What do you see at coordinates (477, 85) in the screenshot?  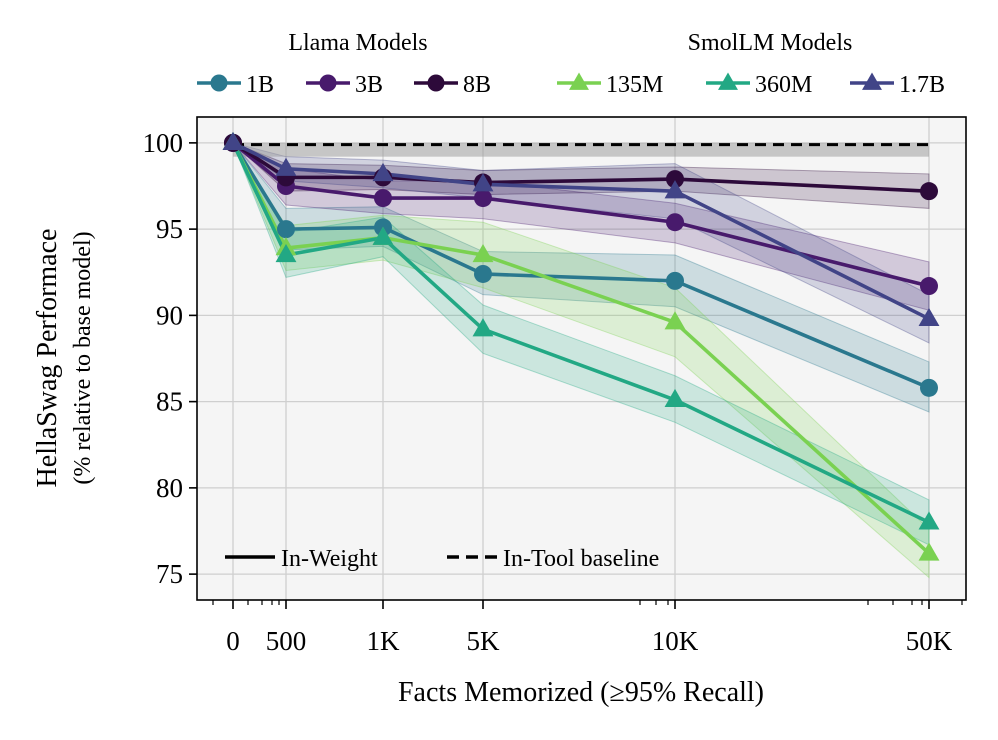 I see `legend-label-8b: 8B` at bounding box center [477, 85].